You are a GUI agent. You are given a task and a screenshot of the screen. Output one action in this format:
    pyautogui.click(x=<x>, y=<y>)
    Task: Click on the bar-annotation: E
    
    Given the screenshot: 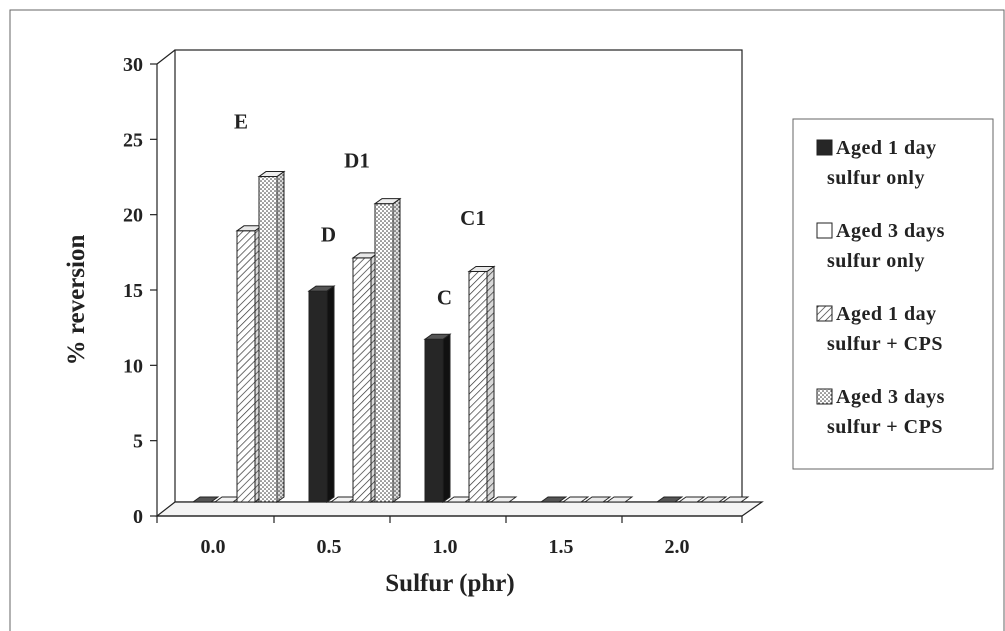 What is the action you would take?
    pyautogui.click(x=241, y=121)
    